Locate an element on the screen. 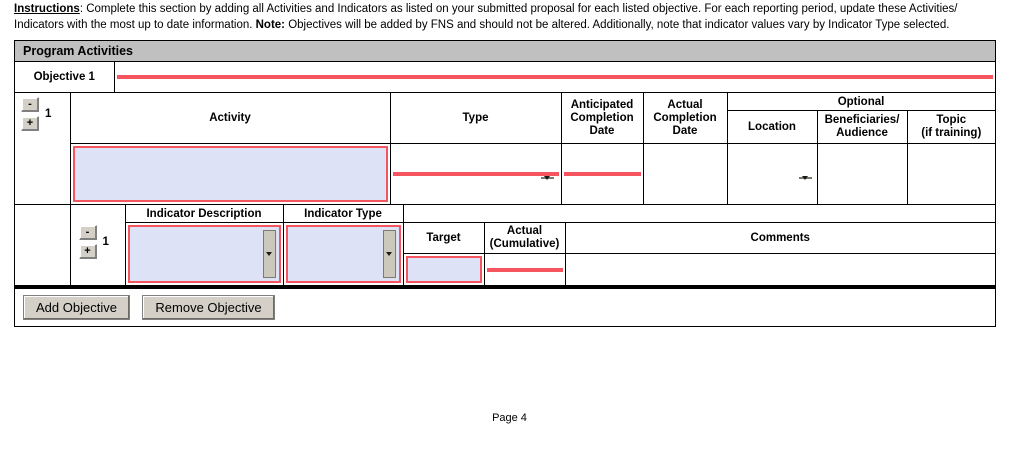 The height and width of the screenshot is (453, 1019). indicator-row-controls-cell: - + 1 is located at coordinates (97, 245).